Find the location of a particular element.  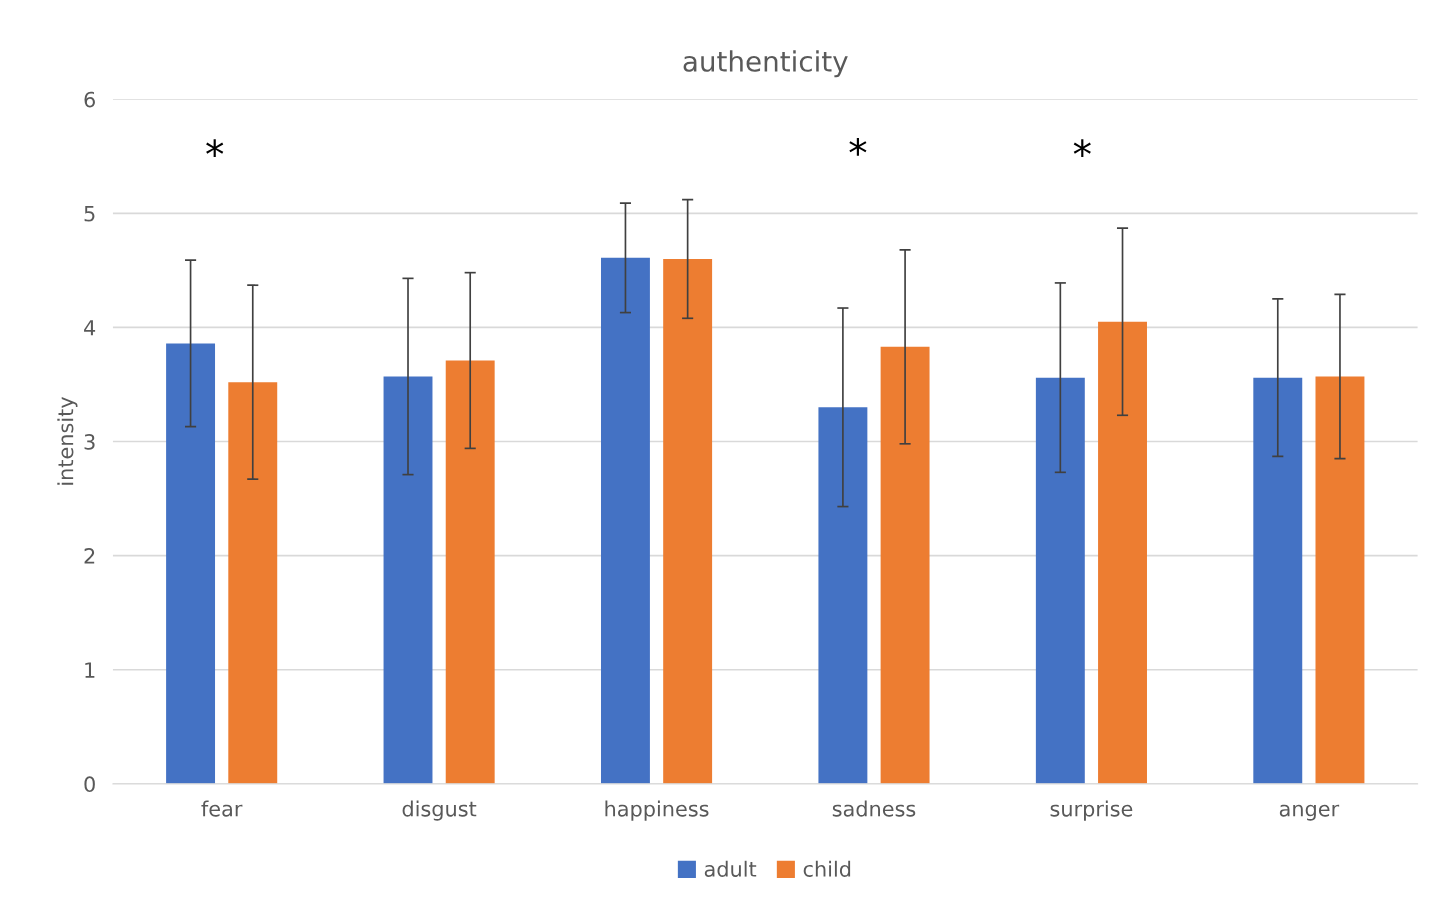

legend-label: child is located at coordinates (827, 868).